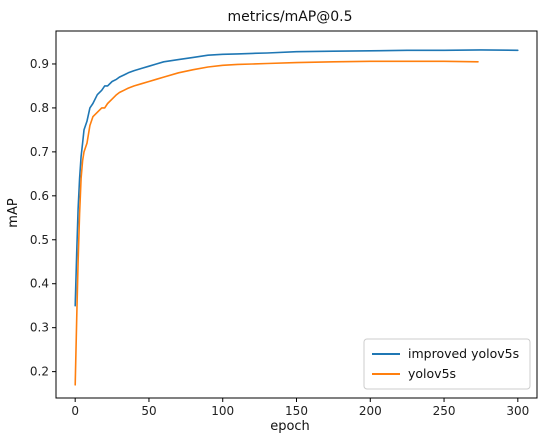 The height and width of the screenshot is (440, 550). I want to click on y-tick-label: 0.7, so click(39, 152).